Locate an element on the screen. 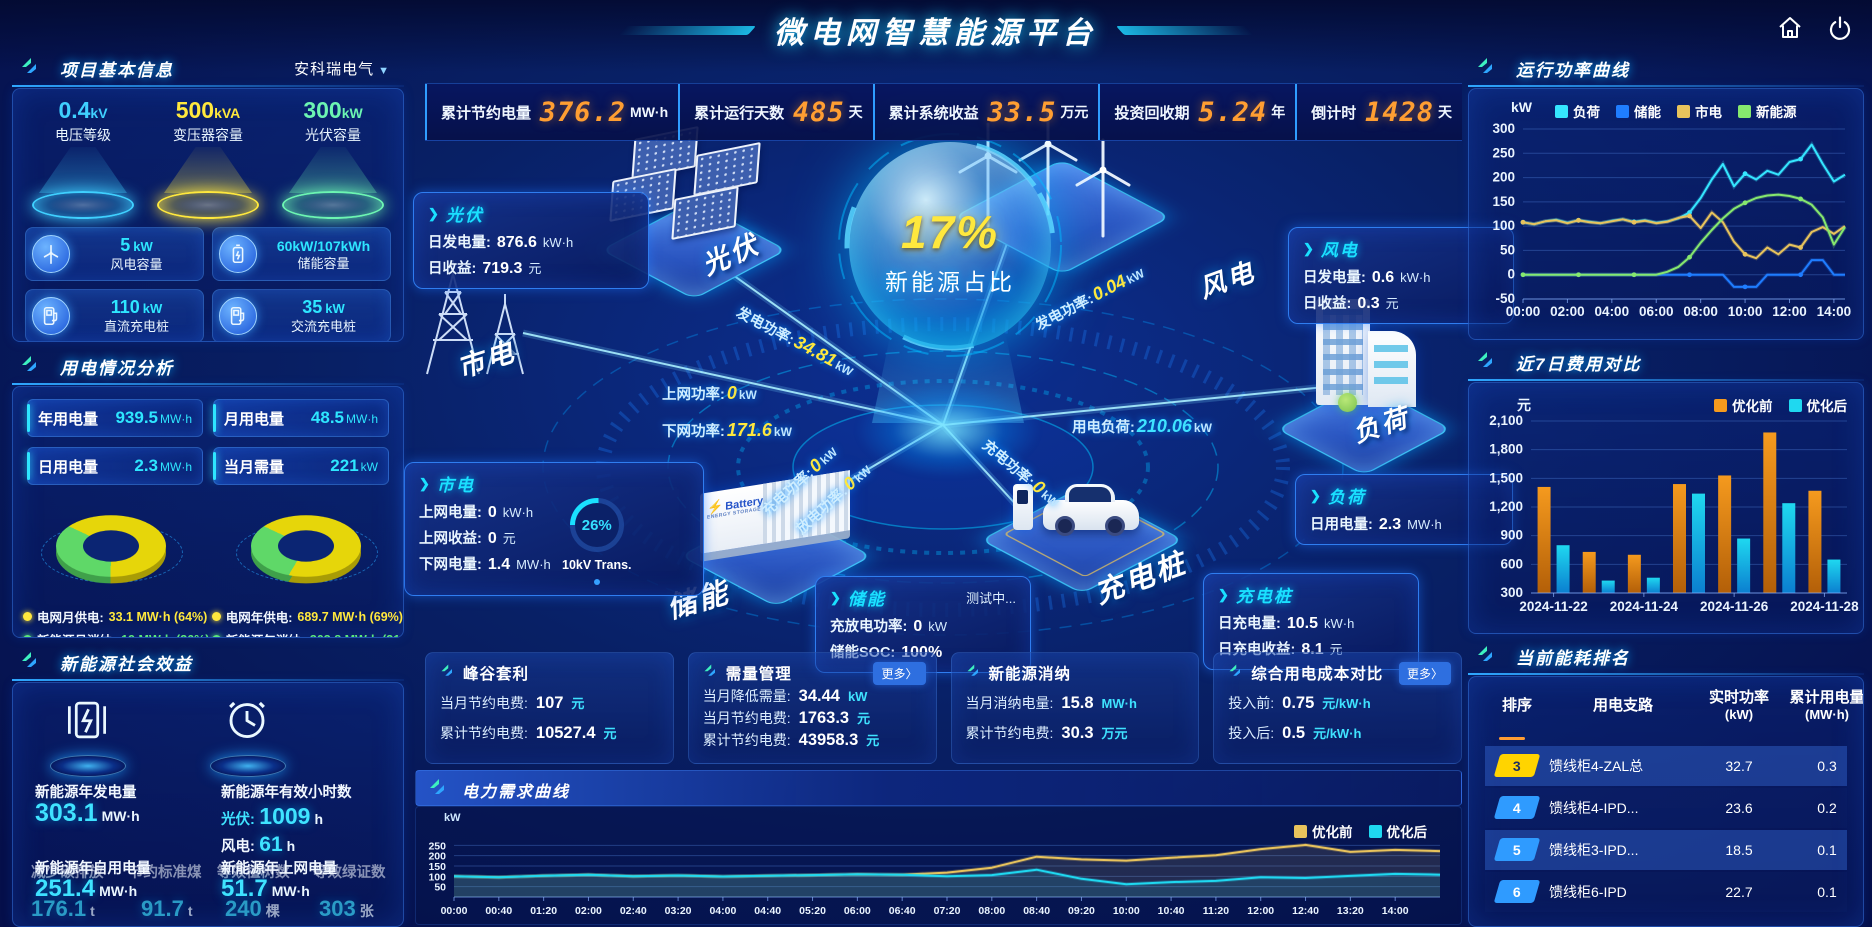  plate-label: 电压等级 is located at coordinates (83, 135).